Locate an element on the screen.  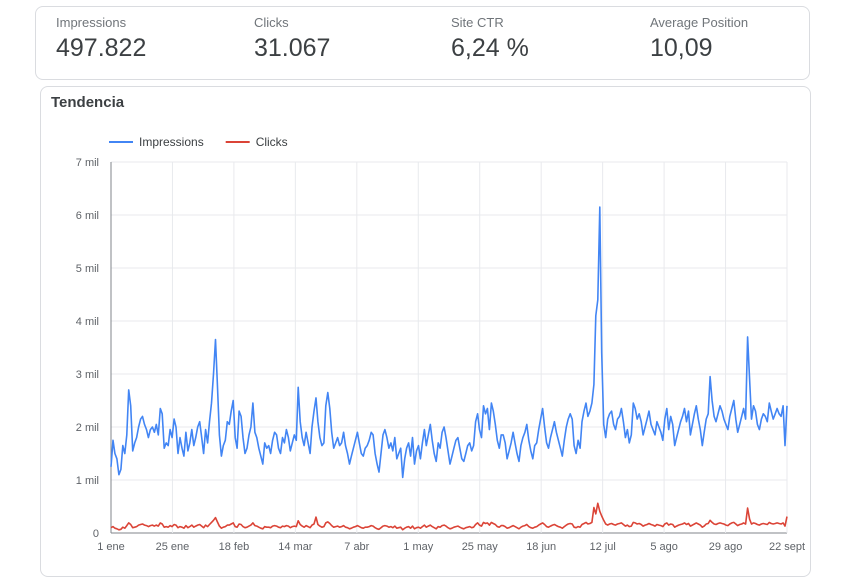
kpi-site-ctr: Site CTR 6,24 % is located at coordinates (490, 39).